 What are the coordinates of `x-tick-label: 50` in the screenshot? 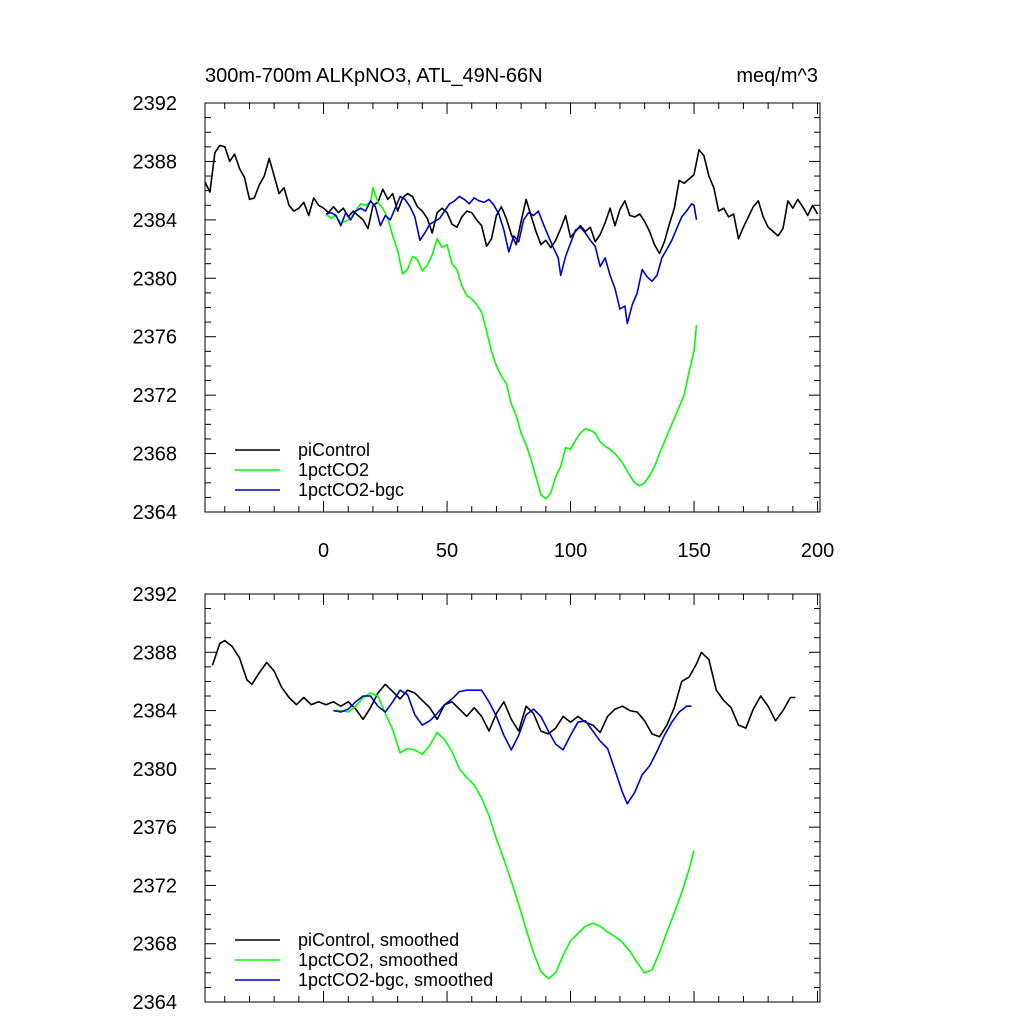 It's located at (447, 551).